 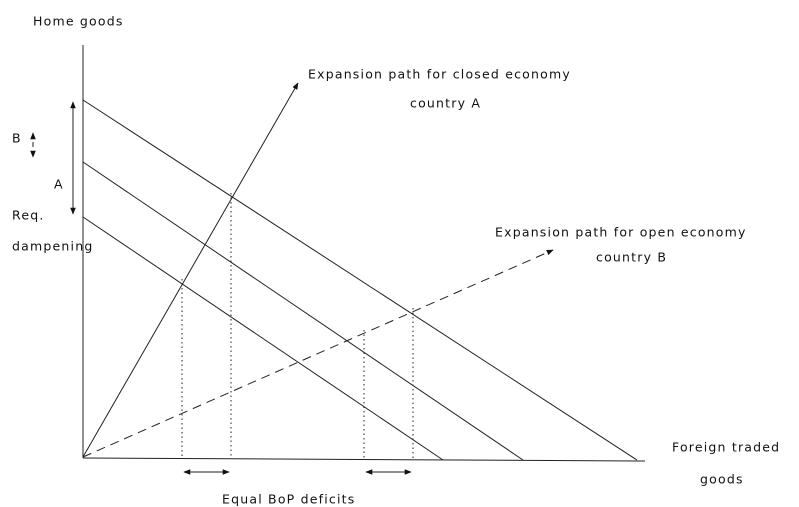 What do you see at coordinates (17, 138) in the screenshot?
I see `label-b: B` at bounding box center [17, 138].